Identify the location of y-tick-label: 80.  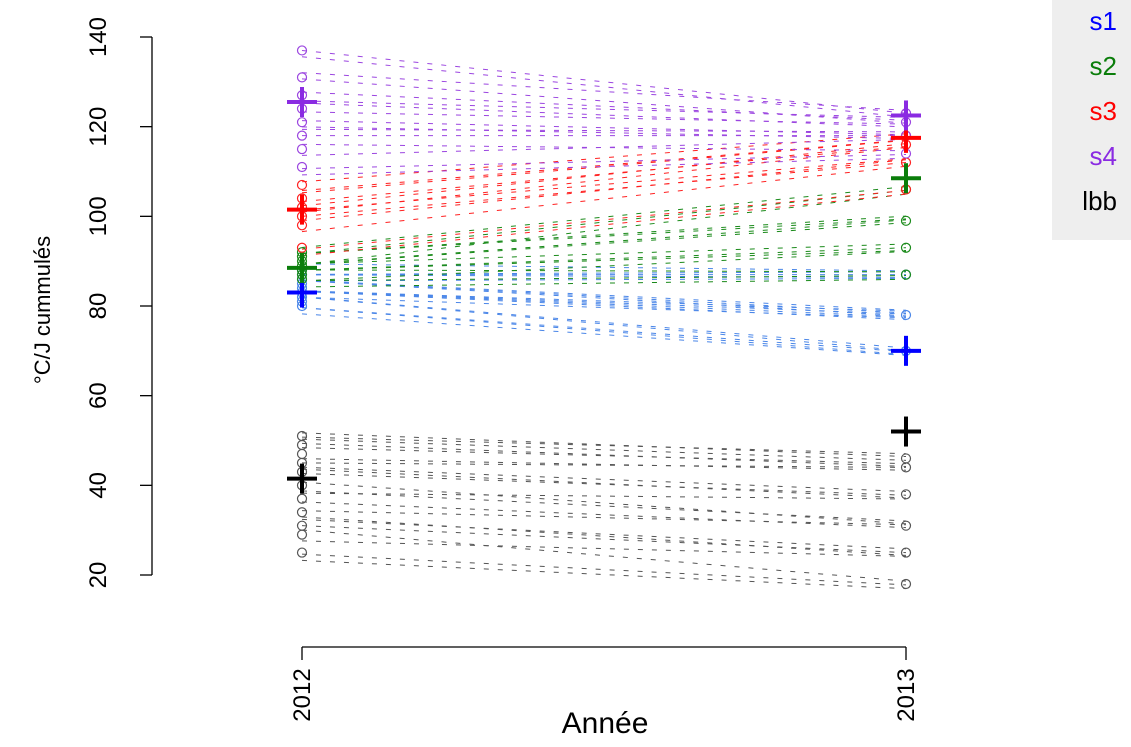
(98, 306).